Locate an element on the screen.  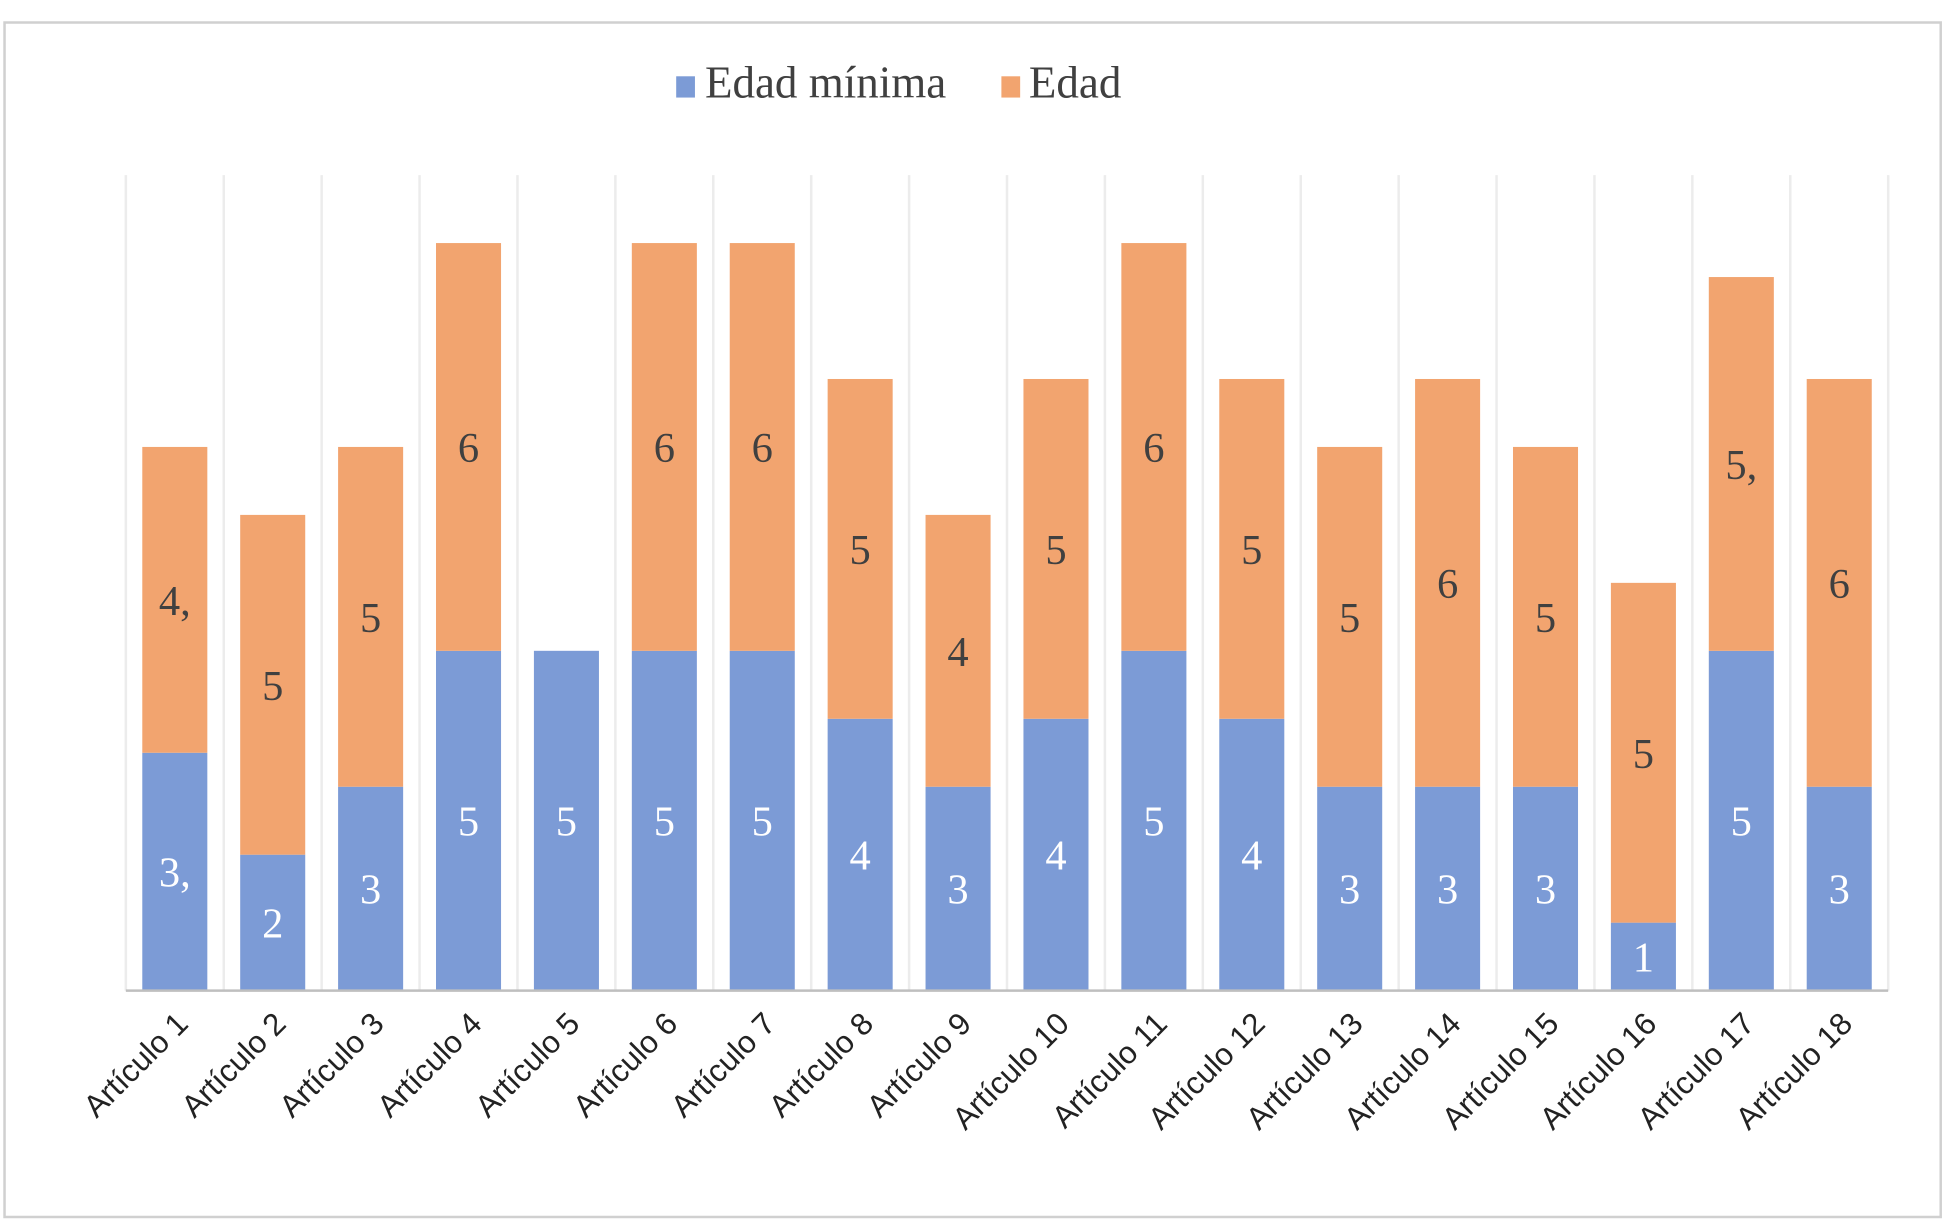
legend-swatch-edad-minima is located at coordinates (685, 87).